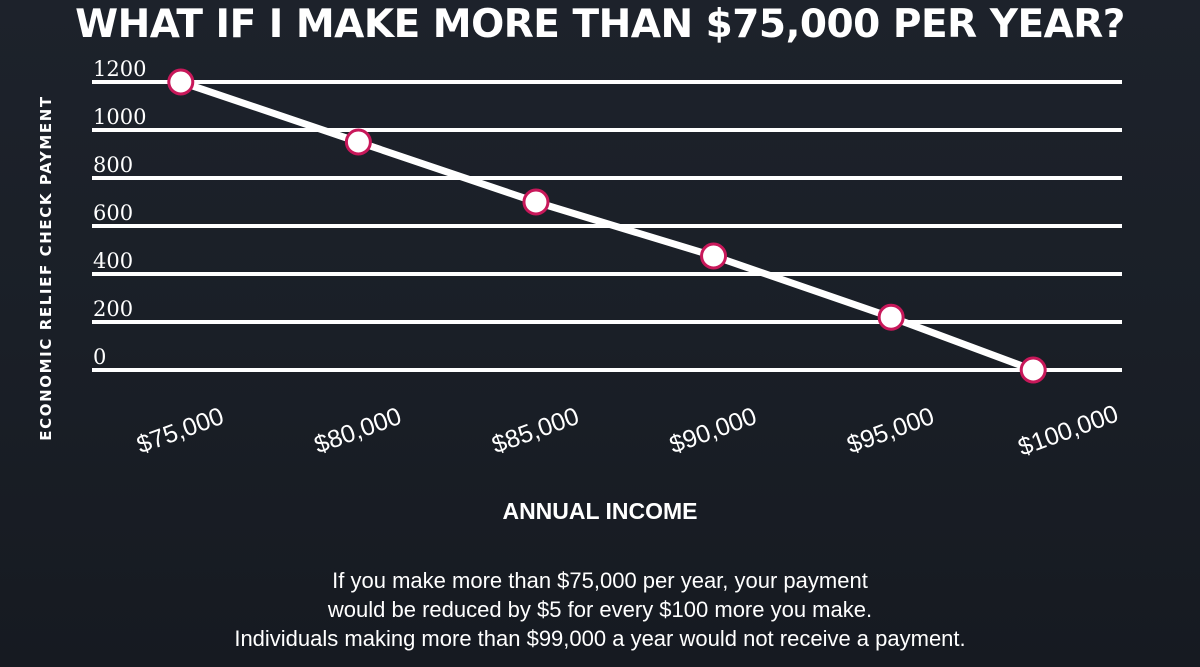  What do you see at coordinates (713, 430) in the screenshot?
I see `x-tick-label: $90,000` at bounding box center [713, 430].